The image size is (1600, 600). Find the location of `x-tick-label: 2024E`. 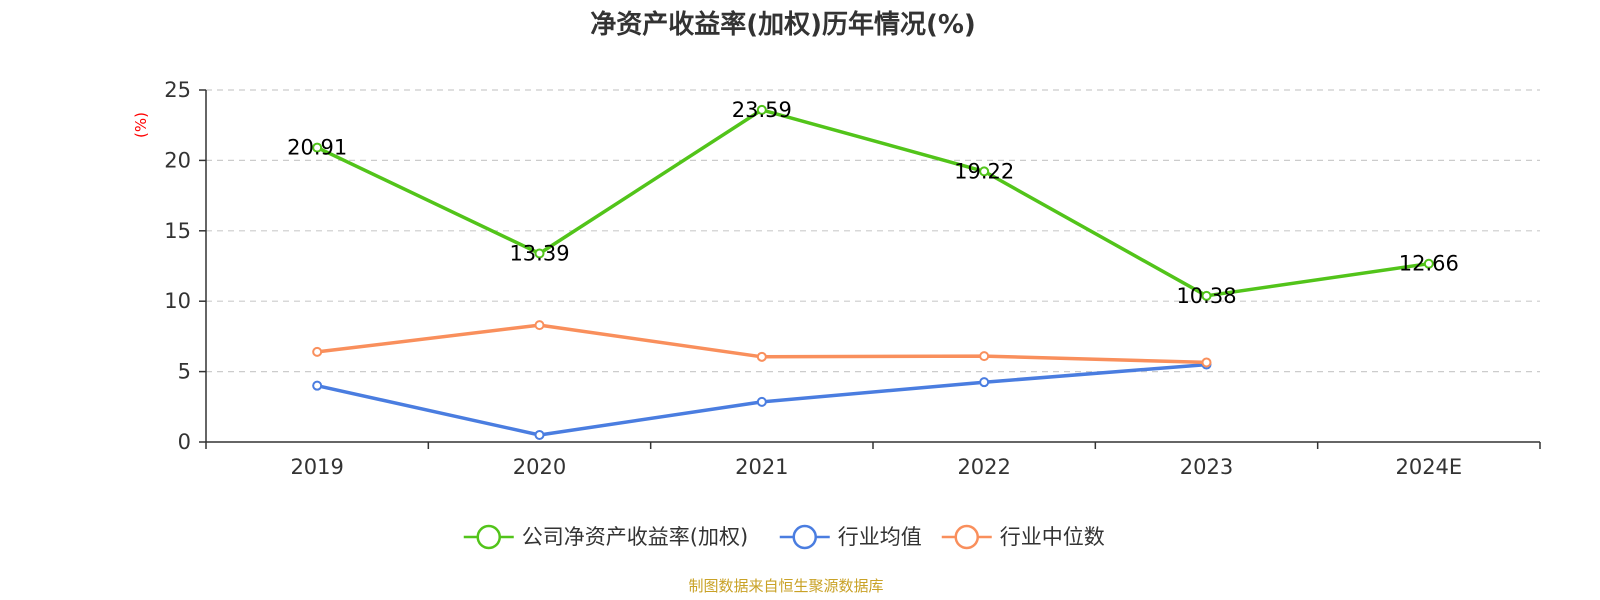

x-tick-label: 2024E is located at coordinates (1428, 467).